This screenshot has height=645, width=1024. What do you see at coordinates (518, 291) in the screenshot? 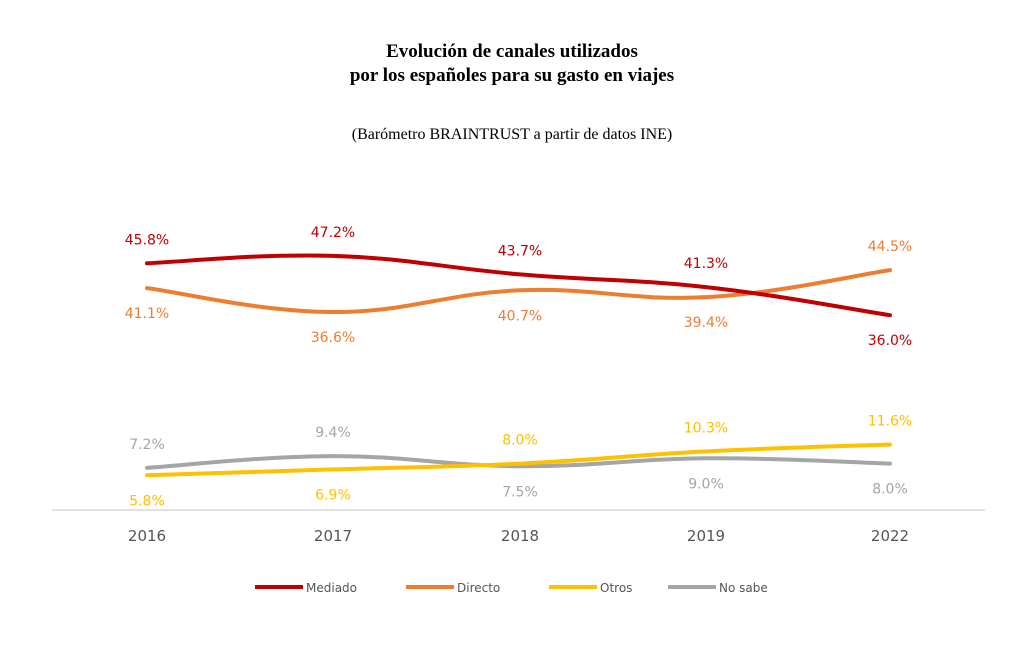
I see `series-line-directo` at bounding box center [518, 291].